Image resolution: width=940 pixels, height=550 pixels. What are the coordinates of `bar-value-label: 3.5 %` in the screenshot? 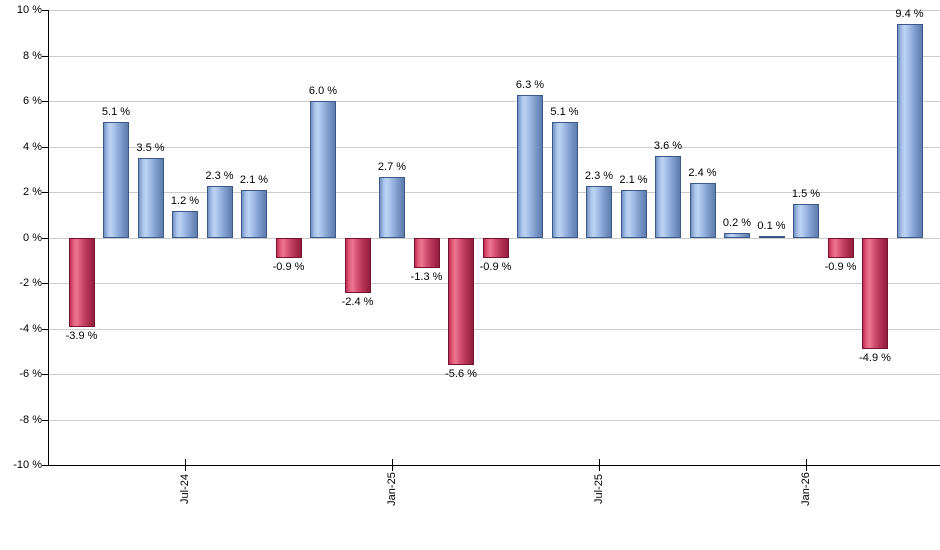 It's located at (150, 148).